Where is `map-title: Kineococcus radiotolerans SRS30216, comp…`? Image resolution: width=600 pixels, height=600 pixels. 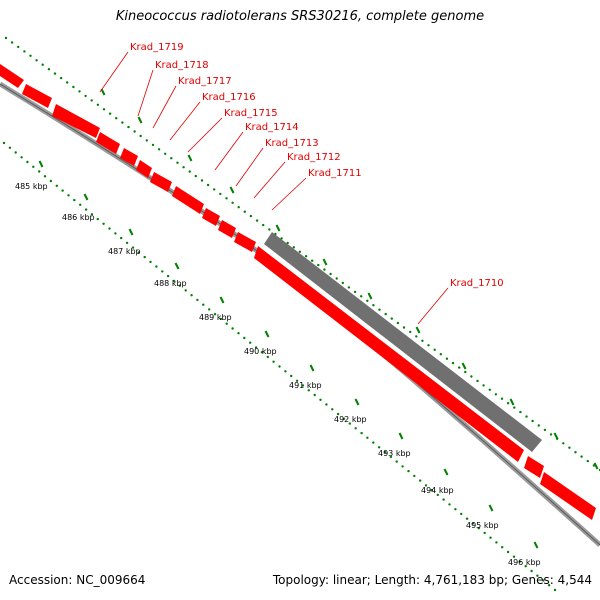
map-title: Kineococcus radiotolerans SRS30216, comp… is located at coordinates (300, 16).